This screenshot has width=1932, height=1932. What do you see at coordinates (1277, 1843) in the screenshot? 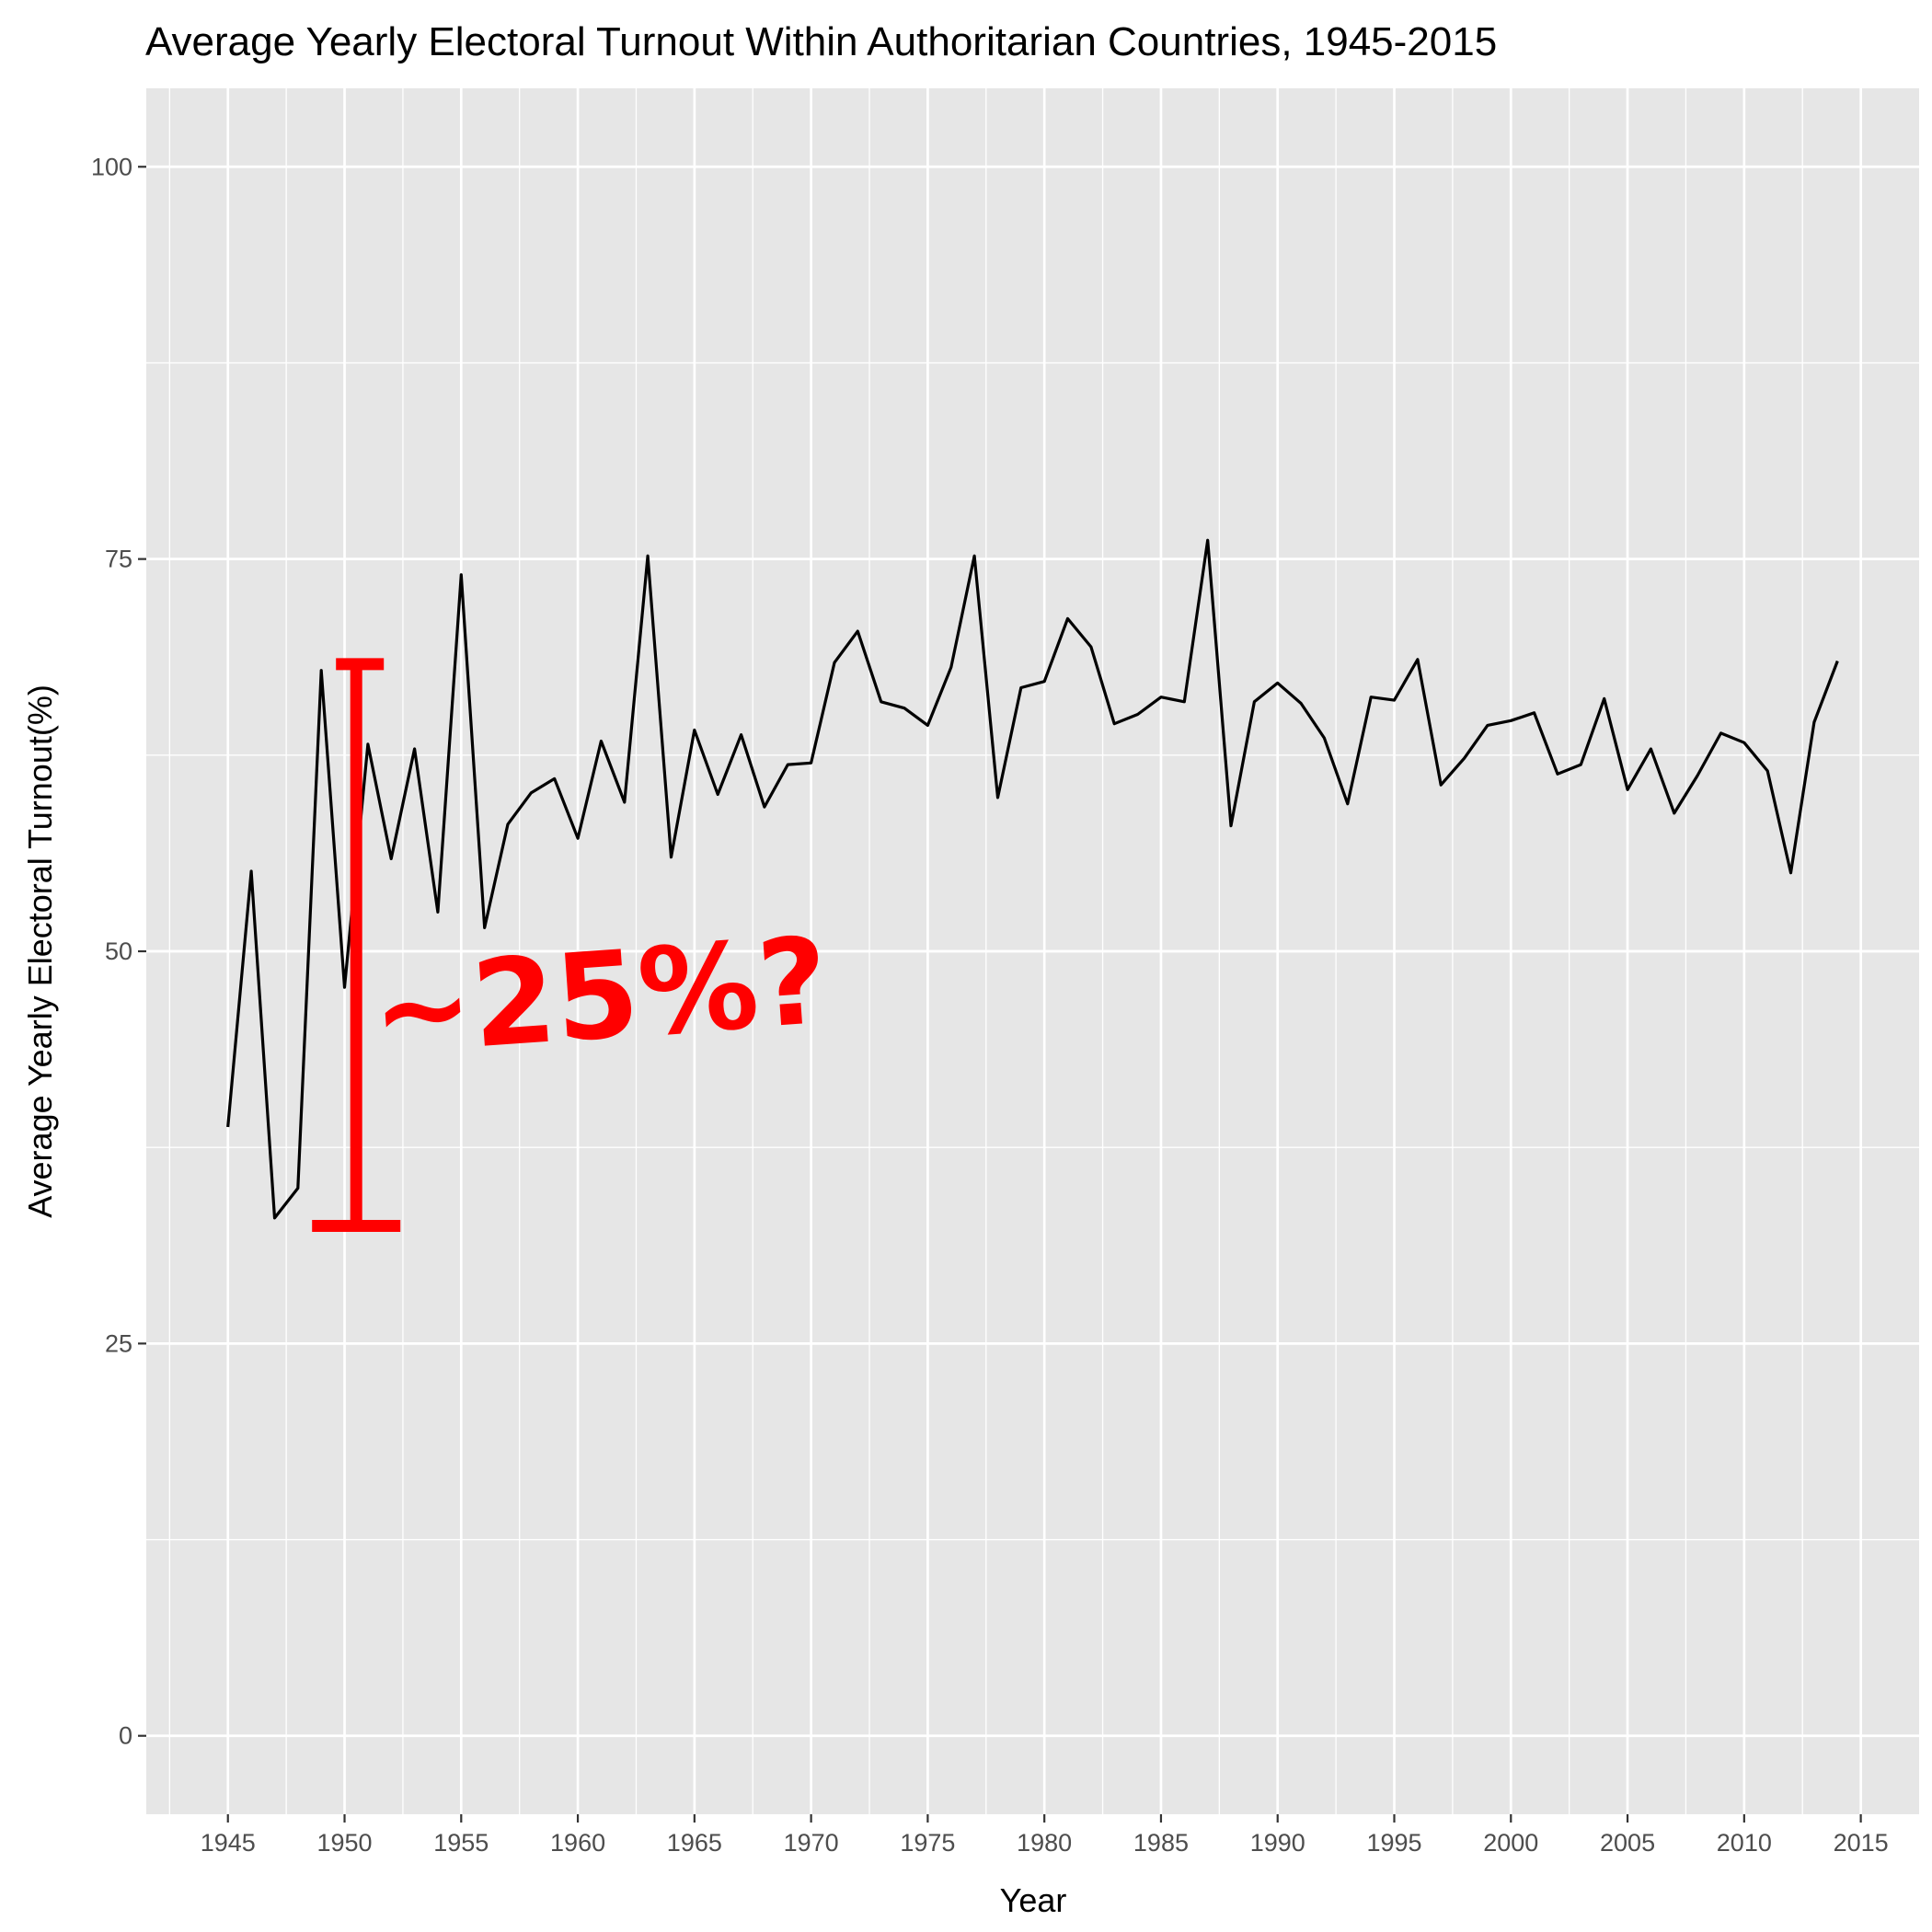
I see `x-tick-label: 1990` at bounding box center [1277, 1843].